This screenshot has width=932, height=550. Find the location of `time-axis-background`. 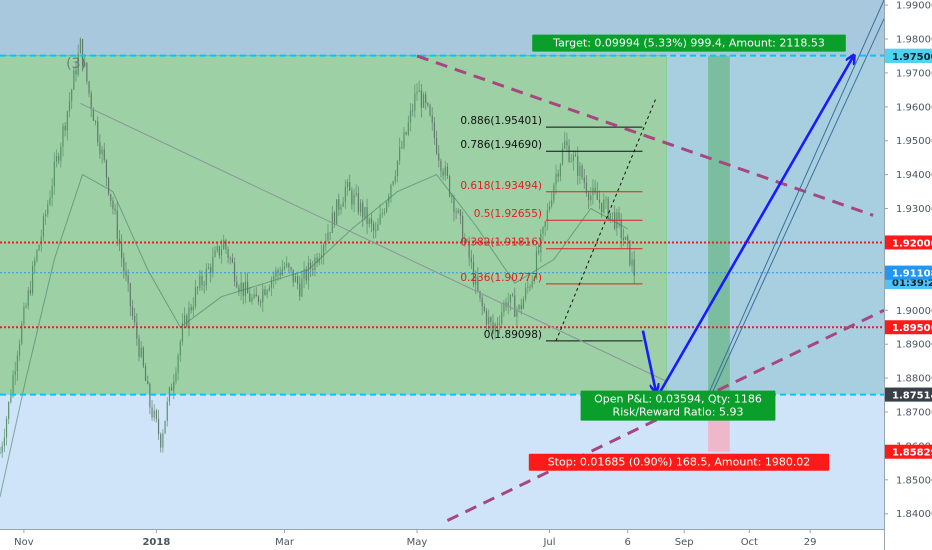

time-axis-background is located at coordinates (442, 539).